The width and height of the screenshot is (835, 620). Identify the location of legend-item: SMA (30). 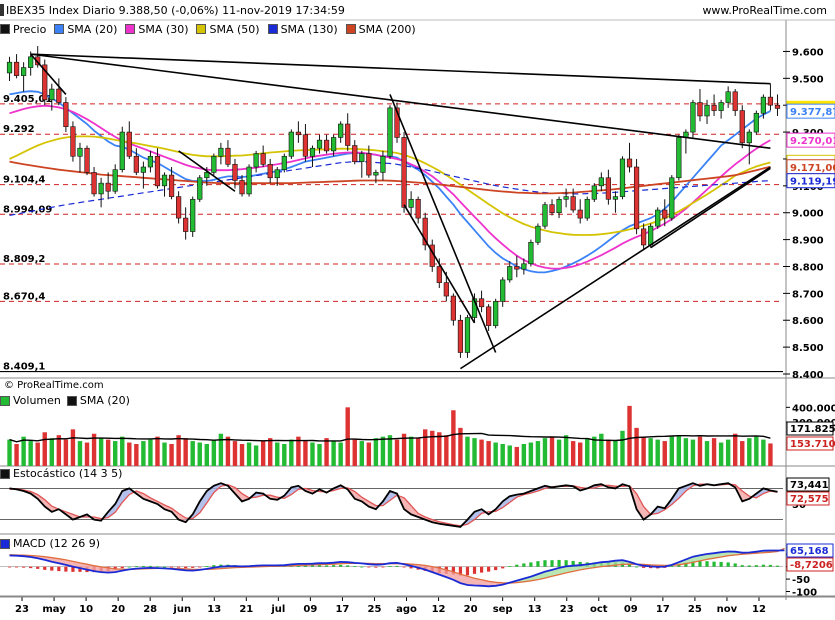
(156, 29).